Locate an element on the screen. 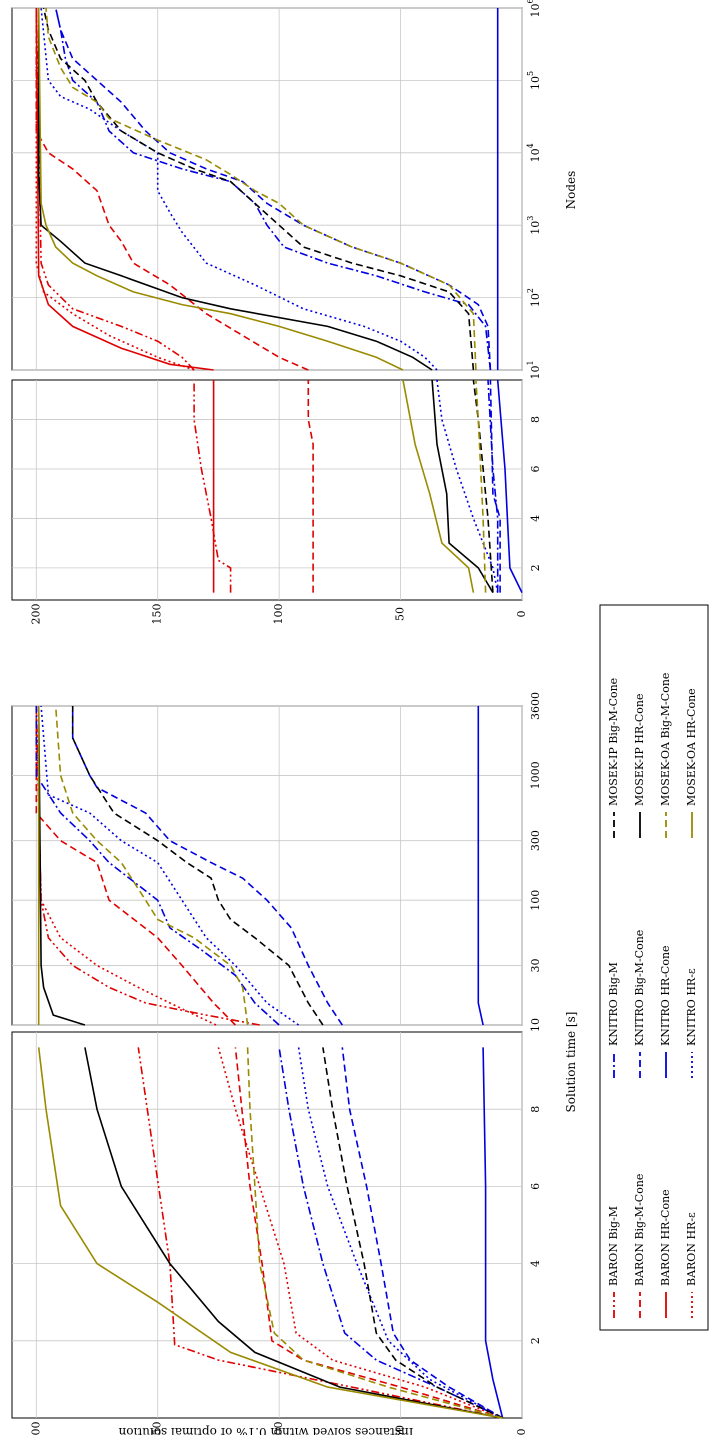 The image size is (720, 1435). x-tick-label: 10 is located at coordinates (535, 1025).